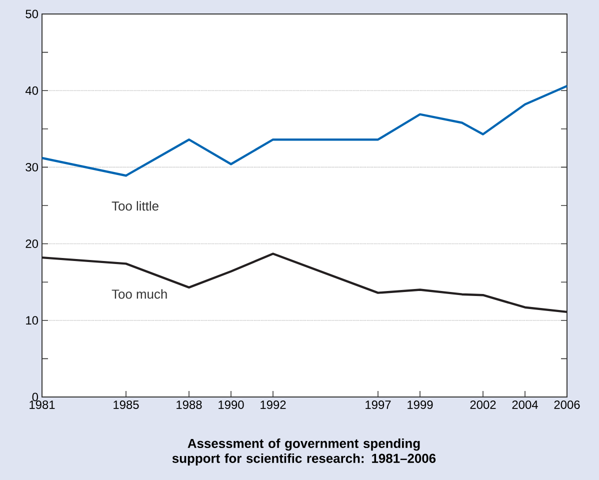 This screenshot has height=480, width=599. Describe the element at coordinates (42, 404) in the screenshot. I see `x-tick-label: 1981` at that location.